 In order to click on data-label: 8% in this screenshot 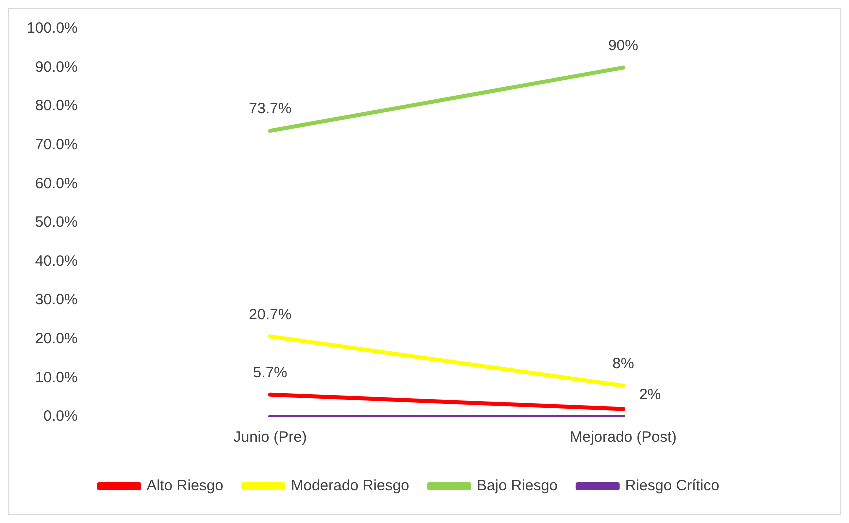, I will do `click(623, 364)`.